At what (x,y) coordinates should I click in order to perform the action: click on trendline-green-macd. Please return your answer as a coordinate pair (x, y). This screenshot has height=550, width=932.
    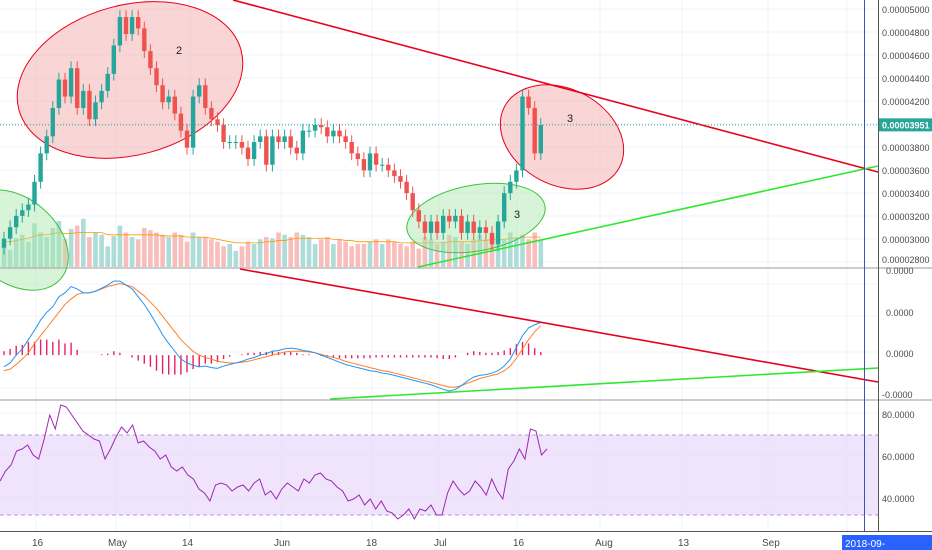
    Looking at the image, I should click on (604, 383).